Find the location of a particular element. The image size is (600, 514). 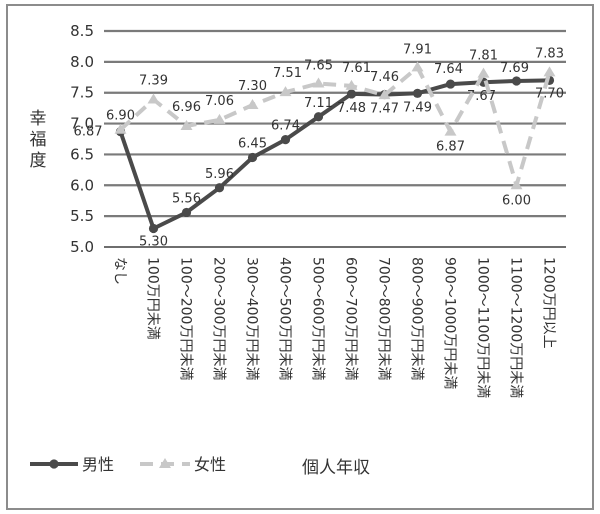

legend-label-male: 男性 is located at coordinates (98, 464).